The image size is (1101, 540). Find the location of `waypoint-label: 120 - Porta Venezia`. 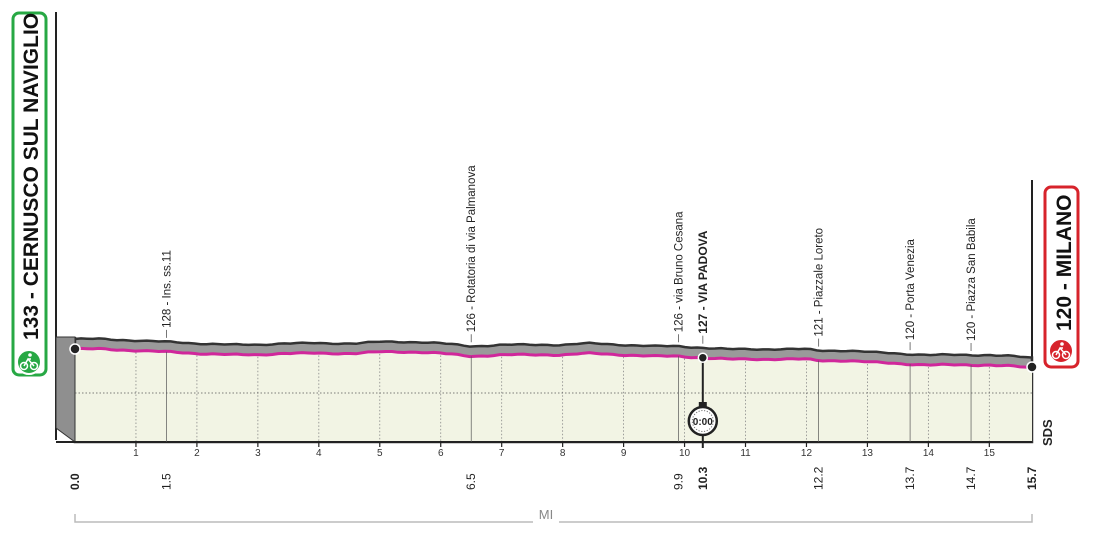

waypoint-label: 120 - Porta Venezia is located at coordinates (911, 289).